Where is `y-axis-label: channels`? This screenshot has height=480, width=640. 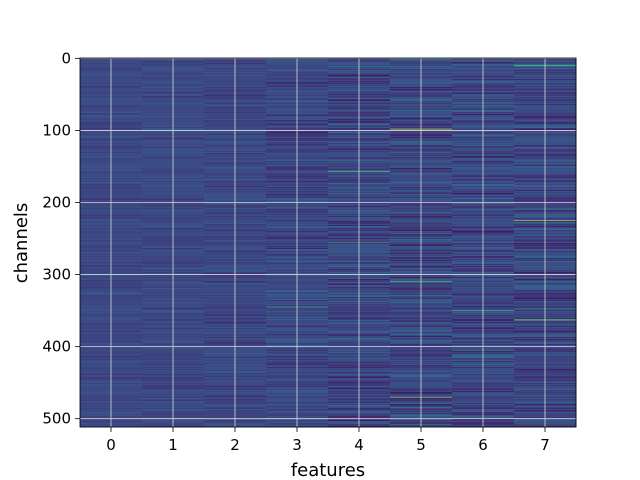 y-axis-label: channels is located at coordinates (21, 243).